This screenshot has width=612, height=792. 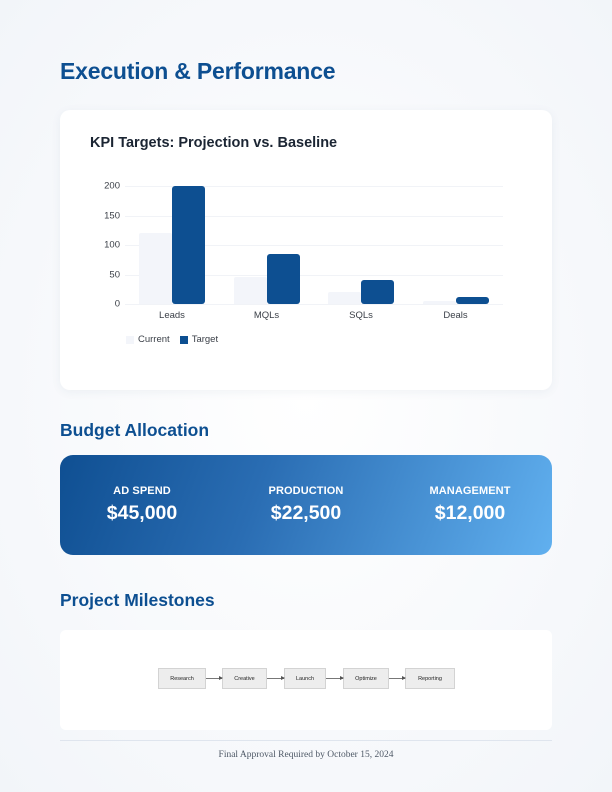 I want to click on budget-label: PRODUCTION, so click(x=306, y=491).